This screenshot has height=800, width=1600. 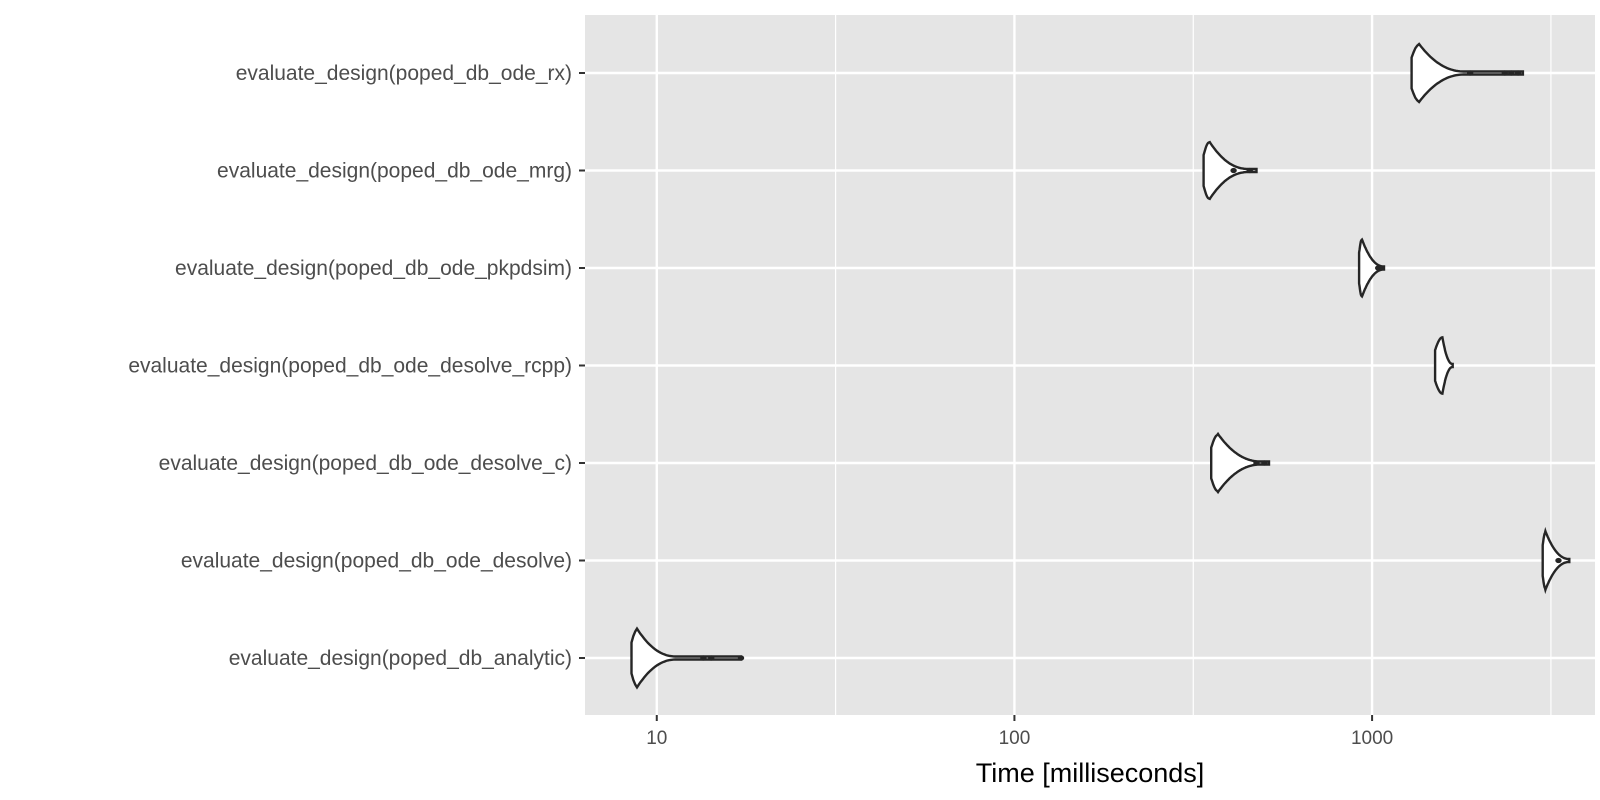 I want to click on y-axis-ticks, so click(x=582, y=365).